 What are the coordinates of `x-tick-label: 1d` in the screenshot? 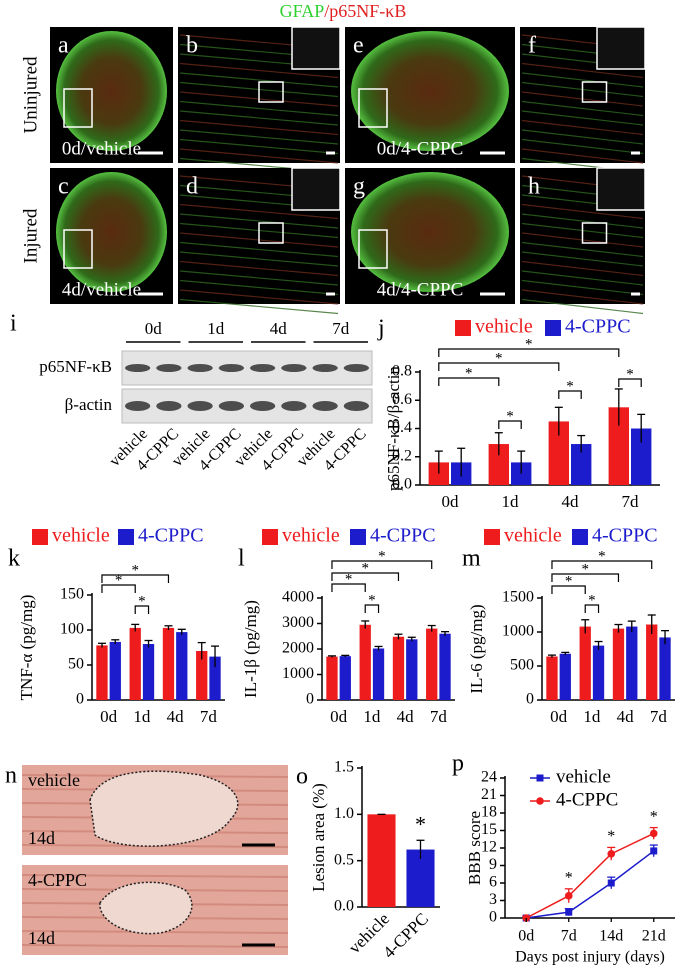 It's located at (142, 716).